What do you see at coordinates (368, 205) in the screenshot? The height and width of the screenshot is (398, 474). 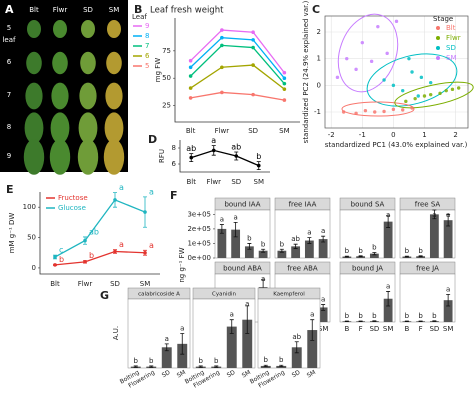 I see `facet-title: bound SA` at bounding box center [368, 205].